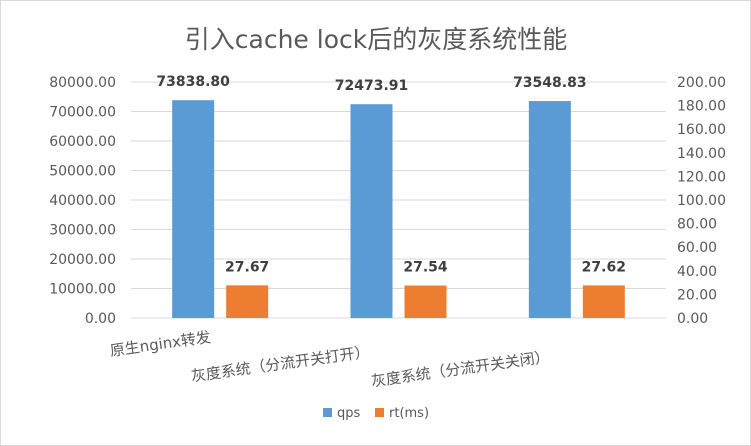  What do you see at coordinates (697, 225) in the screenshot?
I see `right-tick-label: 80.00` at bounding box center [697, 225].